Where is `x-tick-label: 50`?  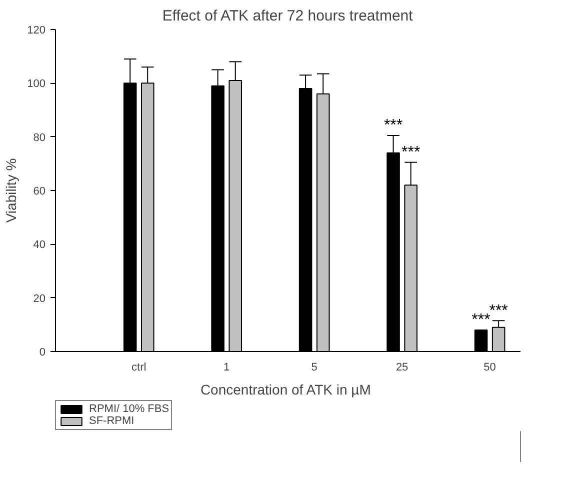
x-tick-label: 50 is located at coordinates (490, 368).